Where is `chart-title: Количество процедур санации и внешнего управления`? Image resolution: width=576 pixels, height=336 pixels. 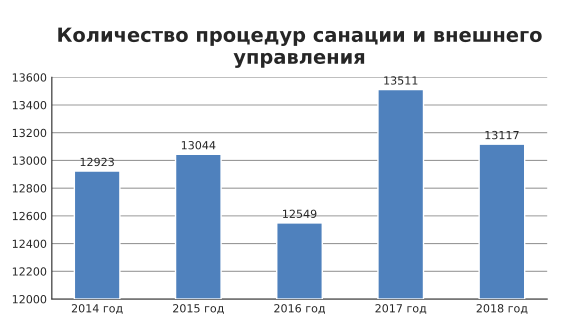 chart-title: Количество процедур санации и внешнего управления is located at coordinates (300, 48).